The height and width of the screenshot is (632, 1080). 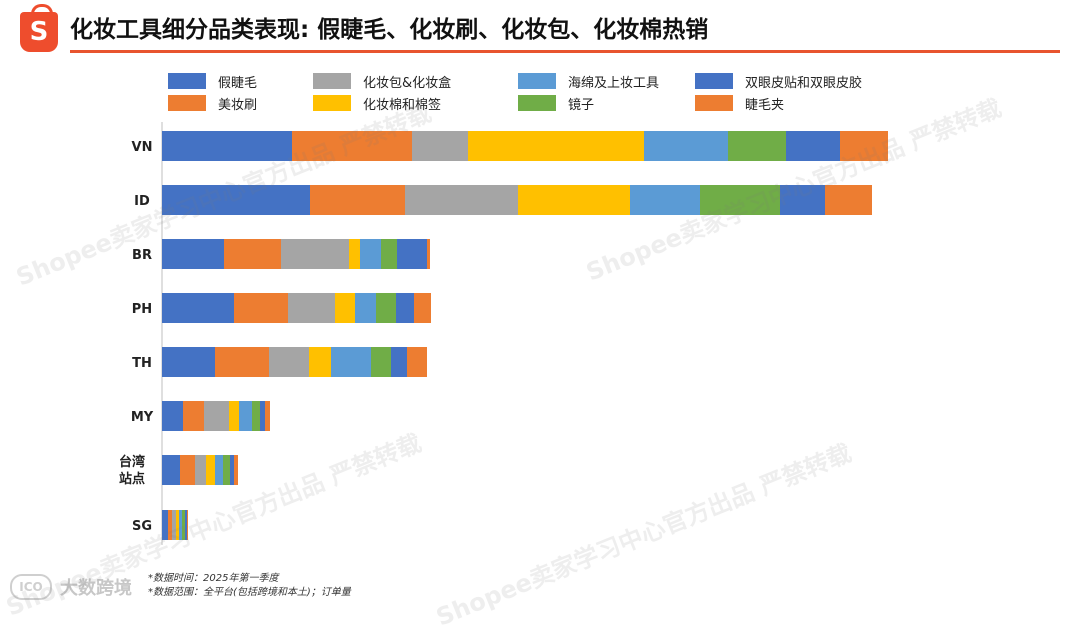 I want to click on category-label: ID, so click(x=142, y=201).